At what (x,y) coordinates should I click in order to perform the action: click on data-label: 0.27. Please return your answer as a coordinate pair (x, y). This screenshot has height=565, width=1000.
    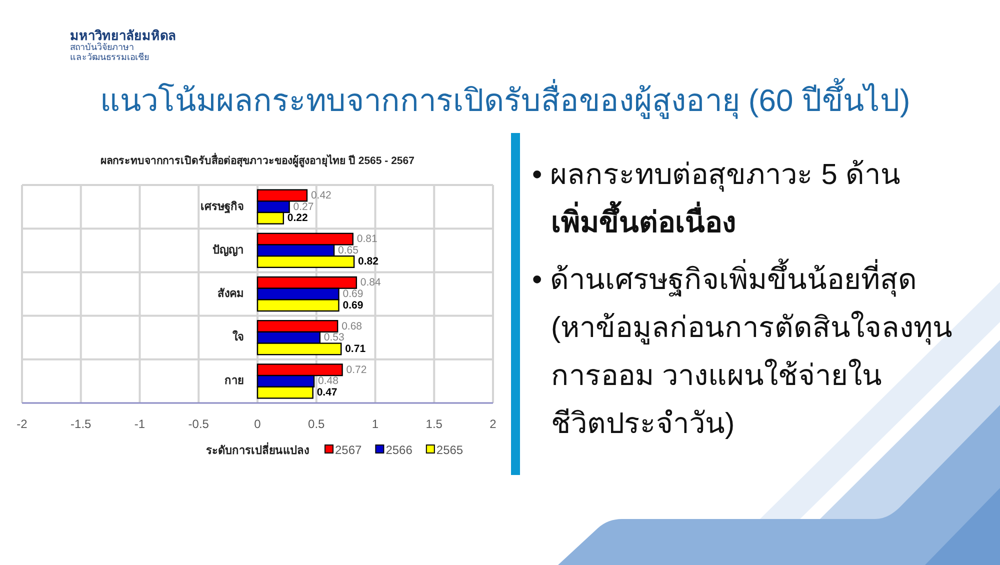
    Looking at the image, I should click on (303, 206).